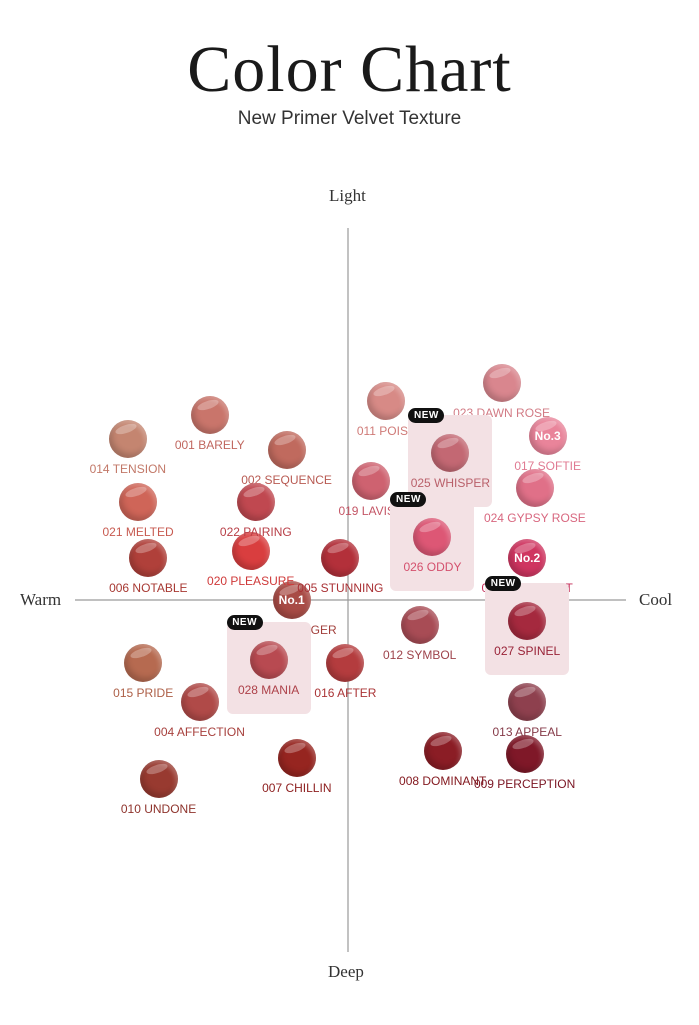  What do you see at coordinates (255, 532) in the screenshot?
I see `shade-label-022: 022 PAIRING` at bounding box center [255, 532].